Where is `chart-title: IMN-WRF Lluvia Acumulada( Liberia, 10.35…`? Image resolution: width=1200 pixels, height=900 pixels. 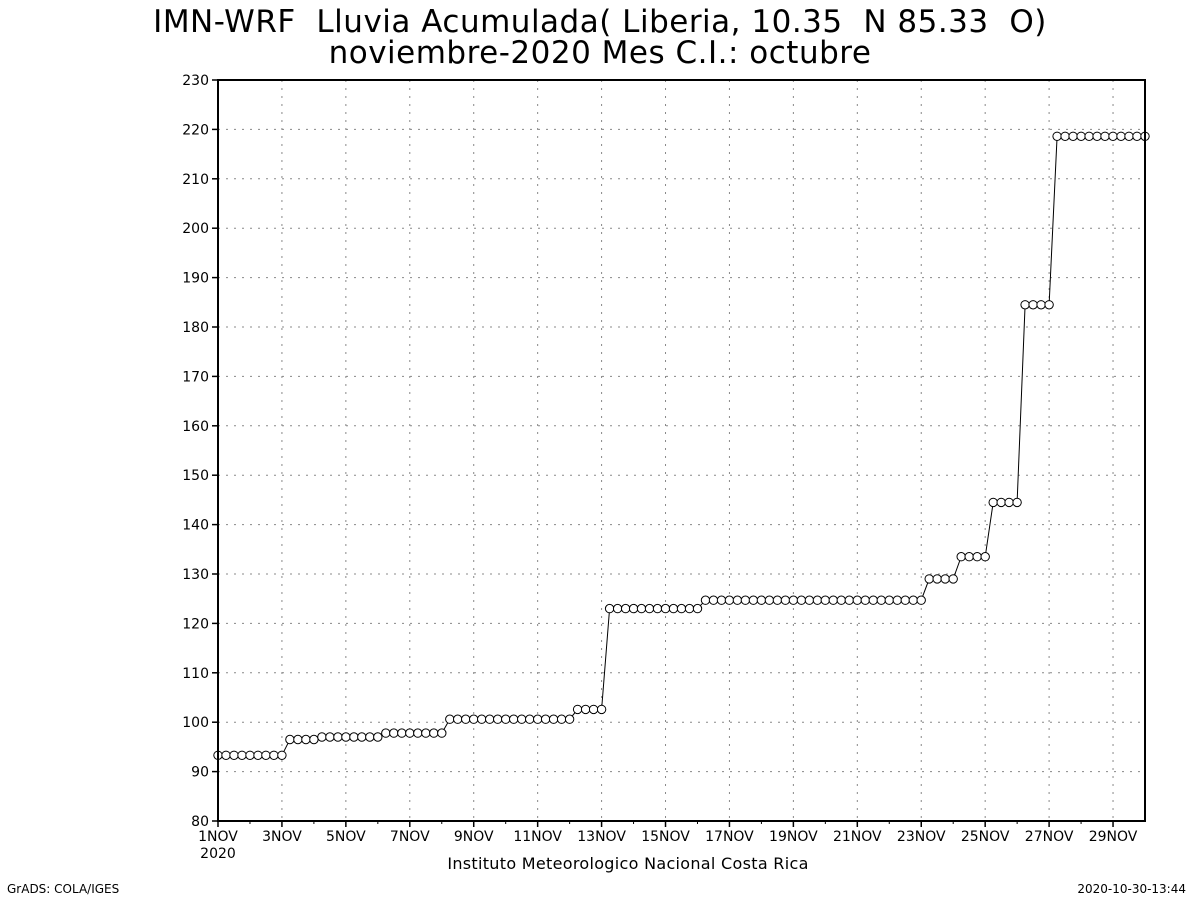
chart-title: IMN-WRF Lluvia Acumulada( Liberia, 10.35… is located at coordinates (600, 22).